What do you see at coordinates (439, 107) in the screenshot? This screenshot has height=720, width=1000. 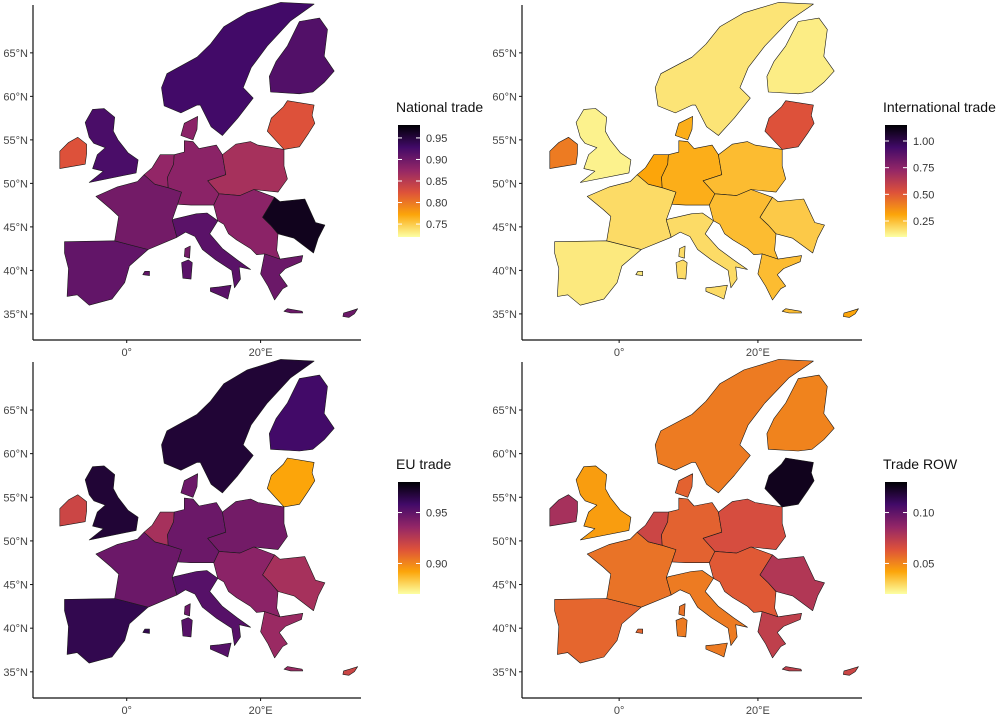 I see `legend-title: National trade` at bounding box center [439, 107].